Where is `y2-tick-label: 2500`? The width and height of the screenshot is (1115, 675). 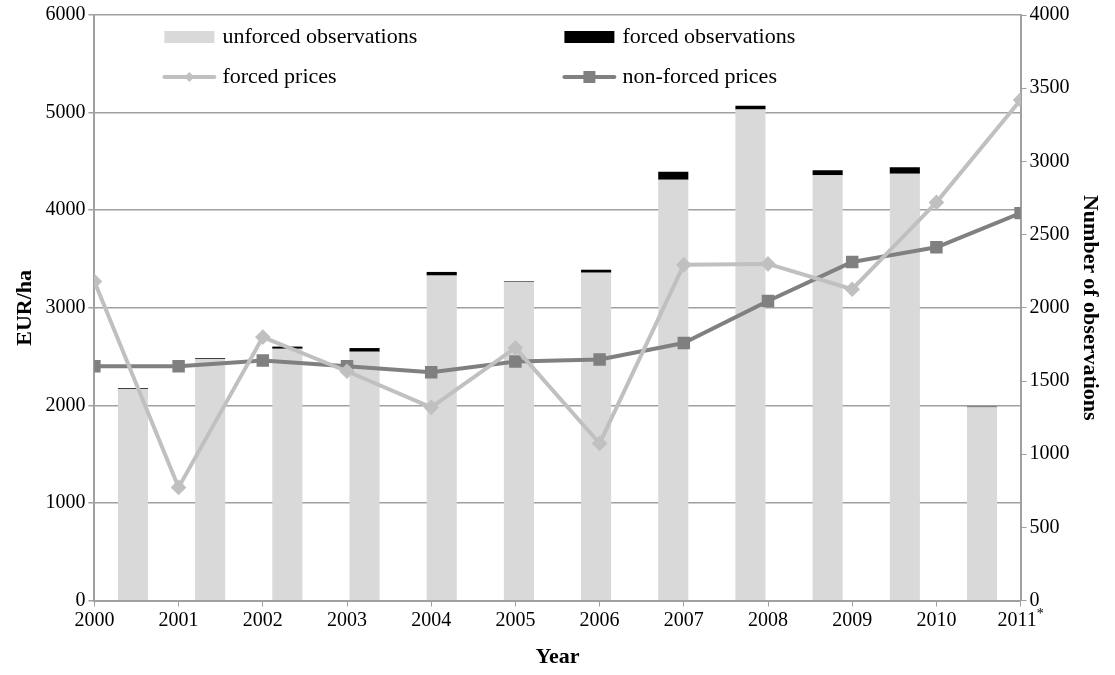
y2-tick-label: 2500 is located at coordinates (1049, 232).